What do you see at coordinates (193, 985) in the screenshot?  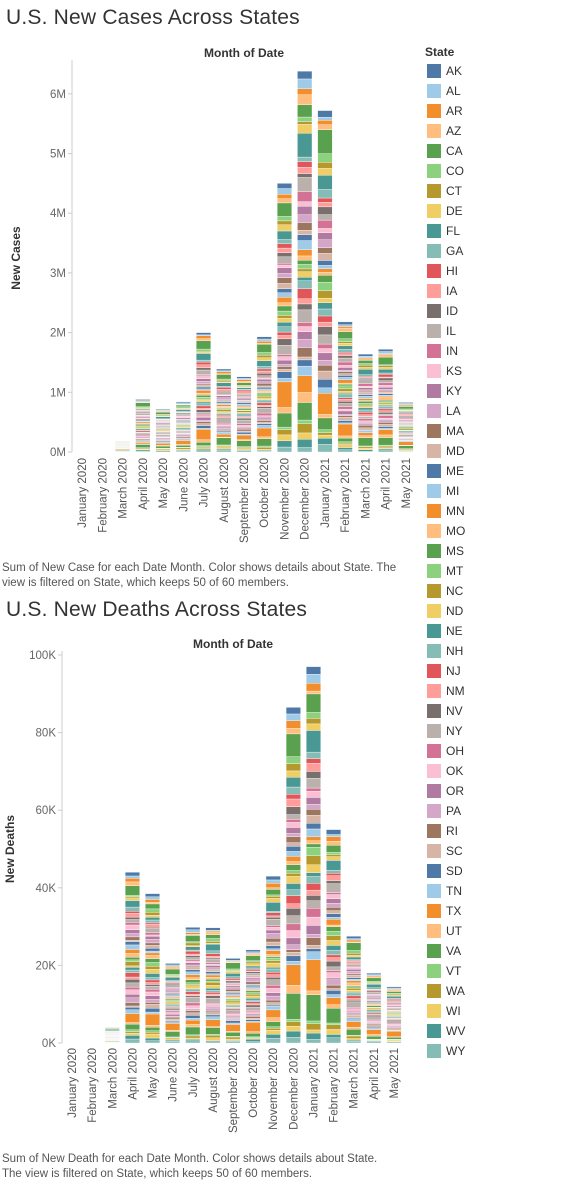 I see `bar-july-2020` at bounding box center [193, 985].